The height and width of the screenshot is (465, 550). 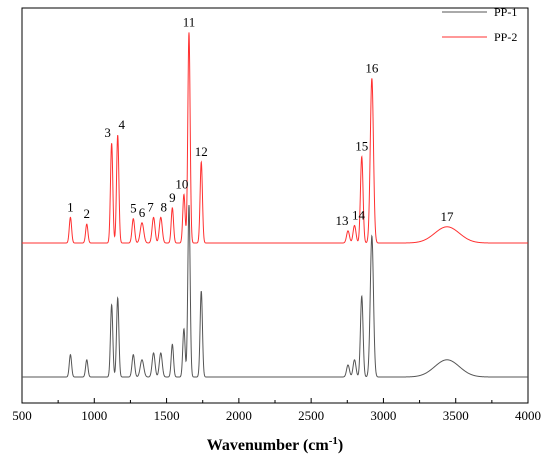 What do you see at coordinates (528, 415) in the screenshot?
I see `x-tick-label: 4000` at bounding box center [528, 415].